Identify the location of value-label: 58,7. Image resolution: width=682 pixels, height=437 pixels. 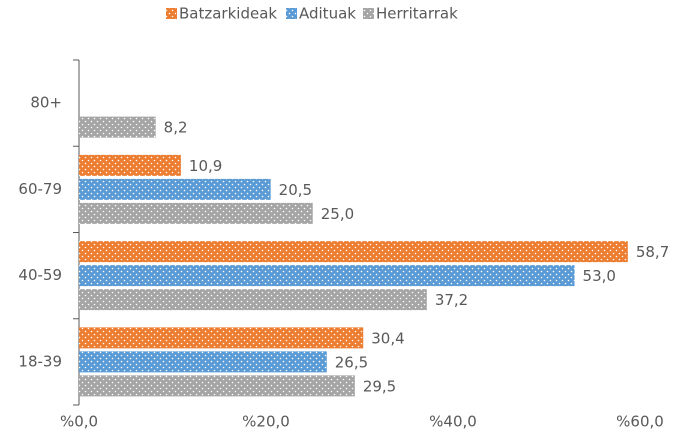
(652, 252).